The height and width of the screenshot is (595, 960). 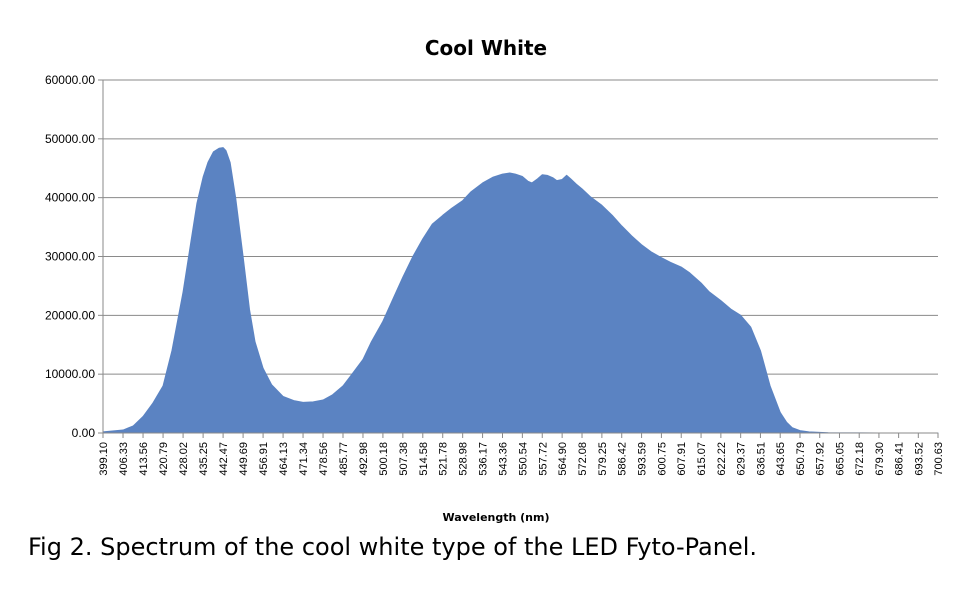 I want to click on x-tick-label: 686.41, so click(x=900, y=459).